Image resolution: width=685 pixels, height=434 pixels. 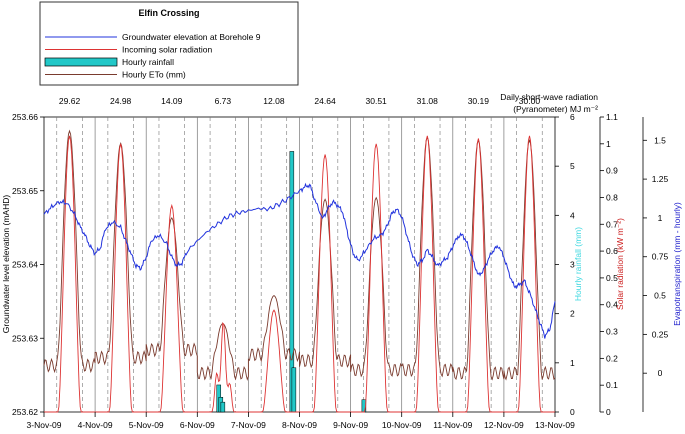 I want to click on solar-tick-label: 0.4, so click(x=612, y=305).